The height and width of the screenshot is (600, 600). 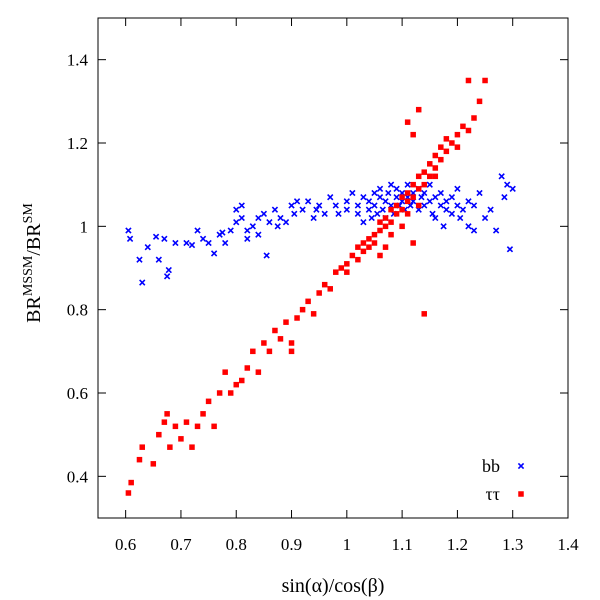 What do you see at coordinates (77, 310) in the screenshot?
I see `y-tick-label: 0.8` at bounding box center [77, 310].